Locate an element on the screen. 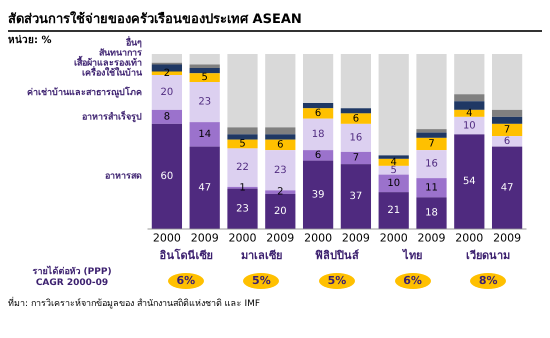 Image resolution: width=550 pixels, height=338 pixels. data-label: 39 is located at coordinates (318, 194).